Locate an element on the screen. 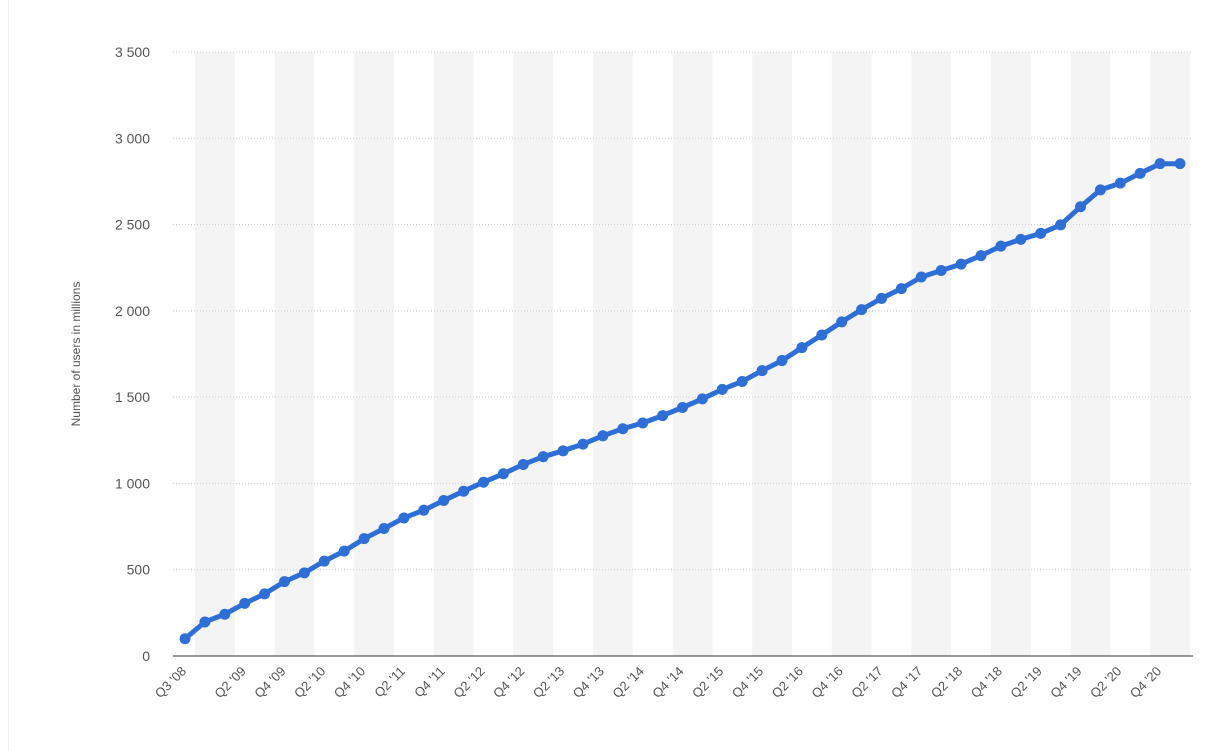 This screenshot has width=1214, height=751. y-tick-label: 2 000 is located at coordinates (132, 311).